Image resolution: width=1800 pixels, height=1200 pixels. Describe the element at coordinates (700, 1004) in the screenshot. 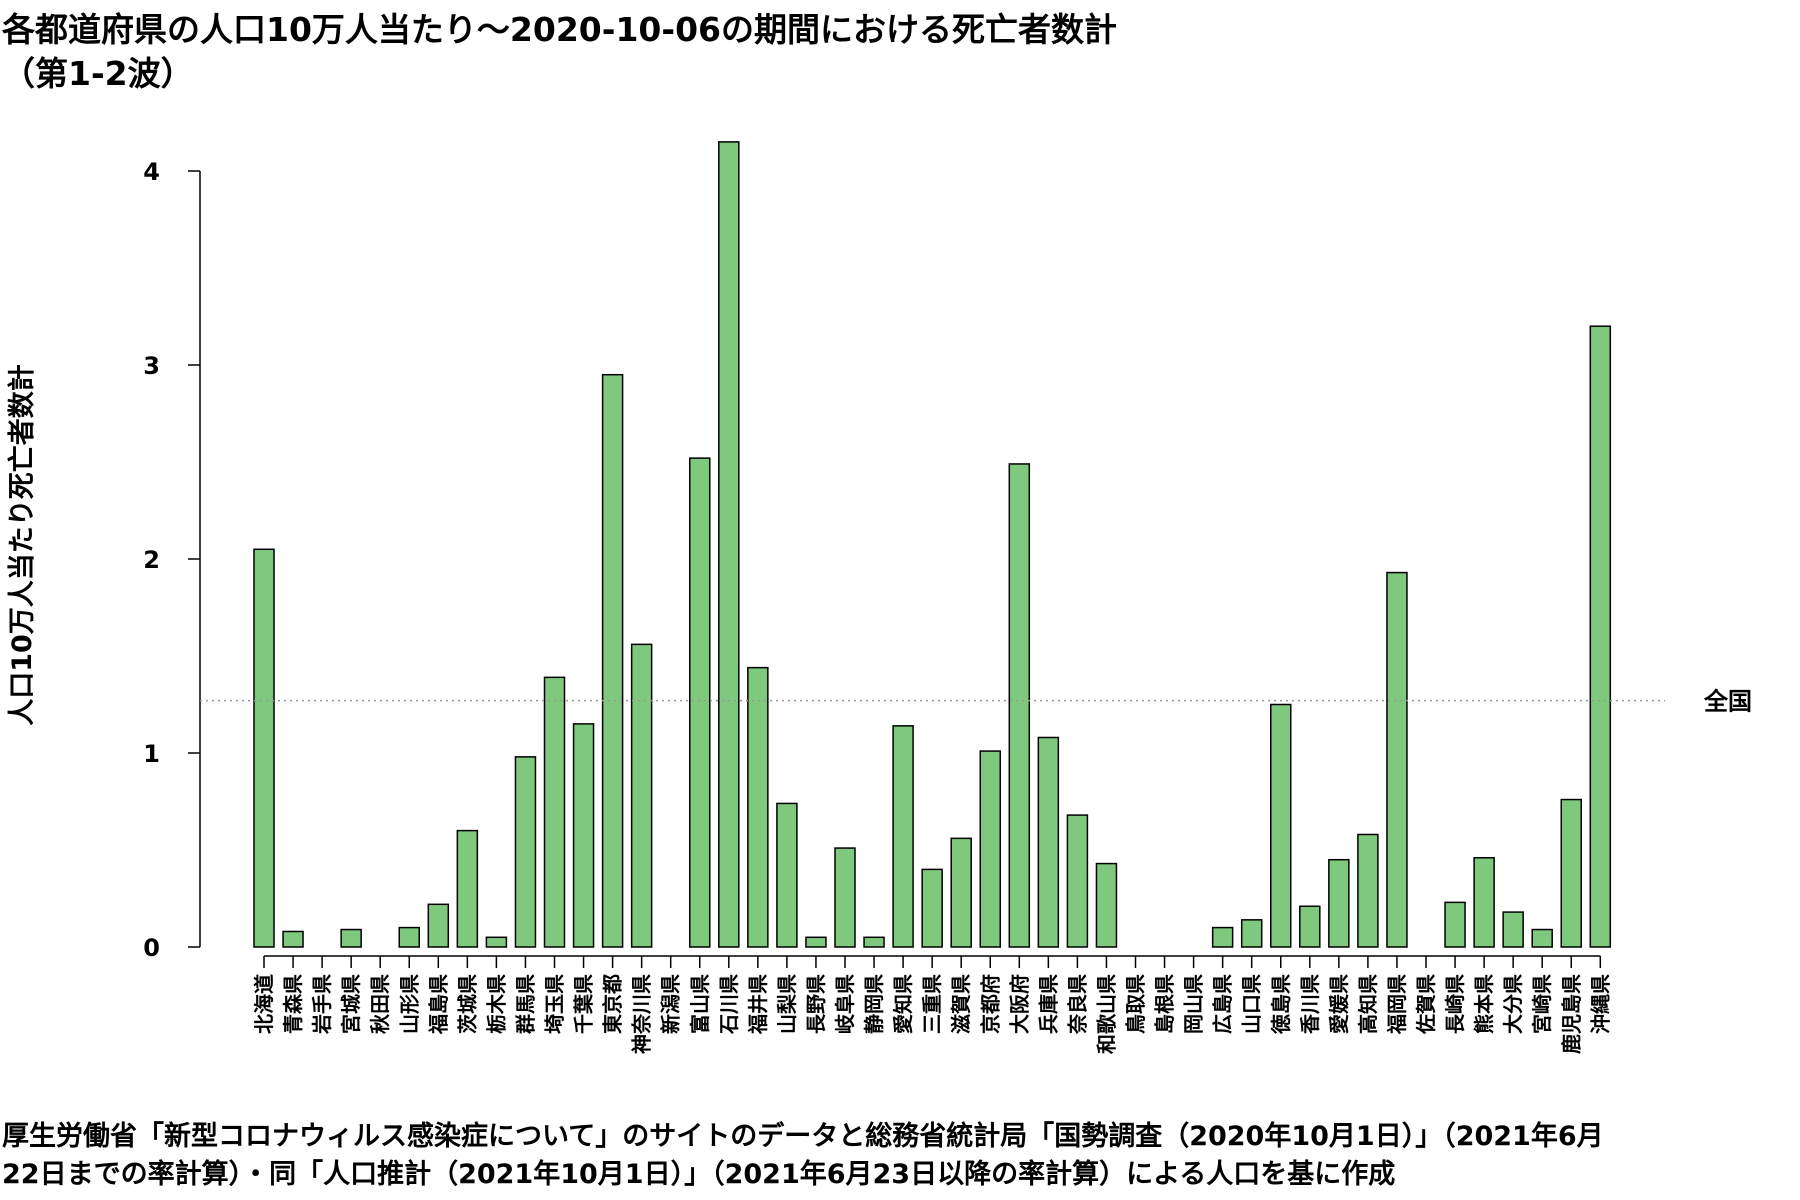

I see `x-tick-label: 富山県` at that location.